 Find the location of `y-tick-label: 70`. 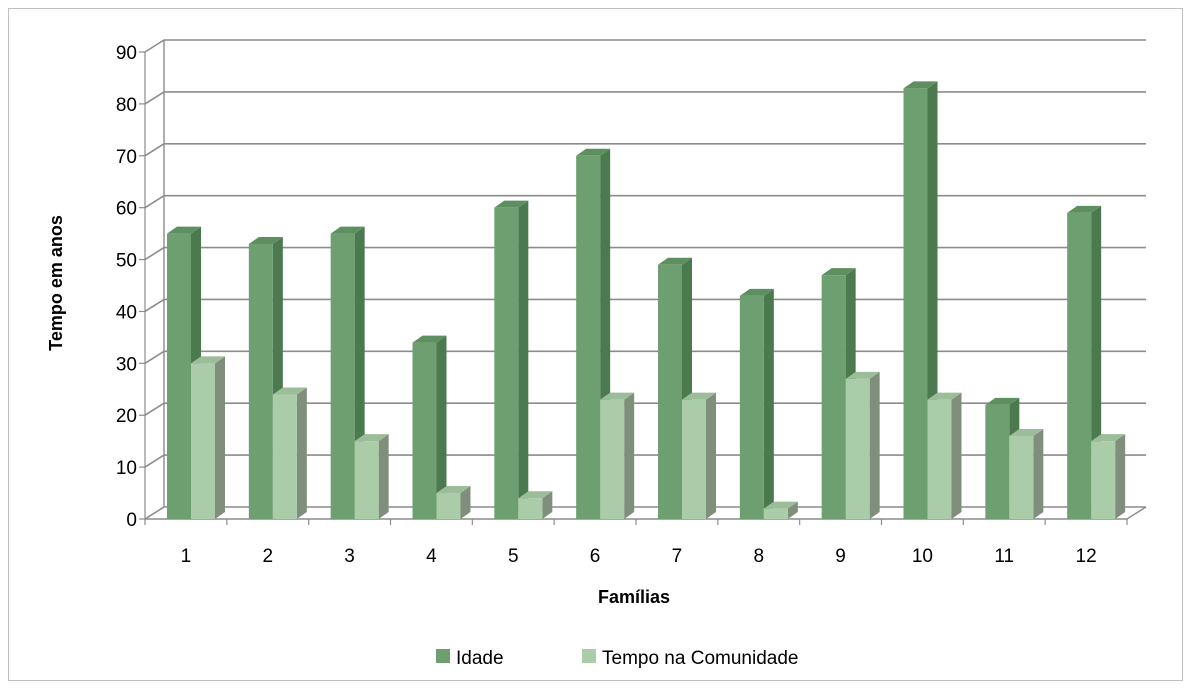

y-tick-label: 70 is located at coordinates (126, 157).